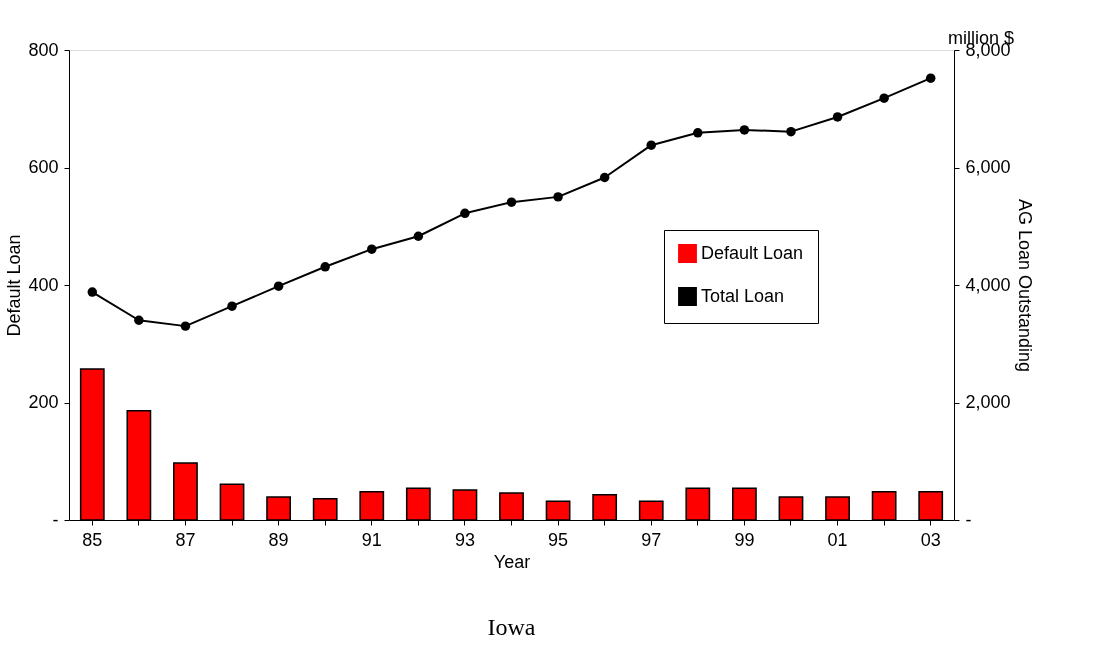  What do you see at coordinates (278, 539) in the screenshot?
I see `x-tick-label: 89` at bounding box center [278, 539].